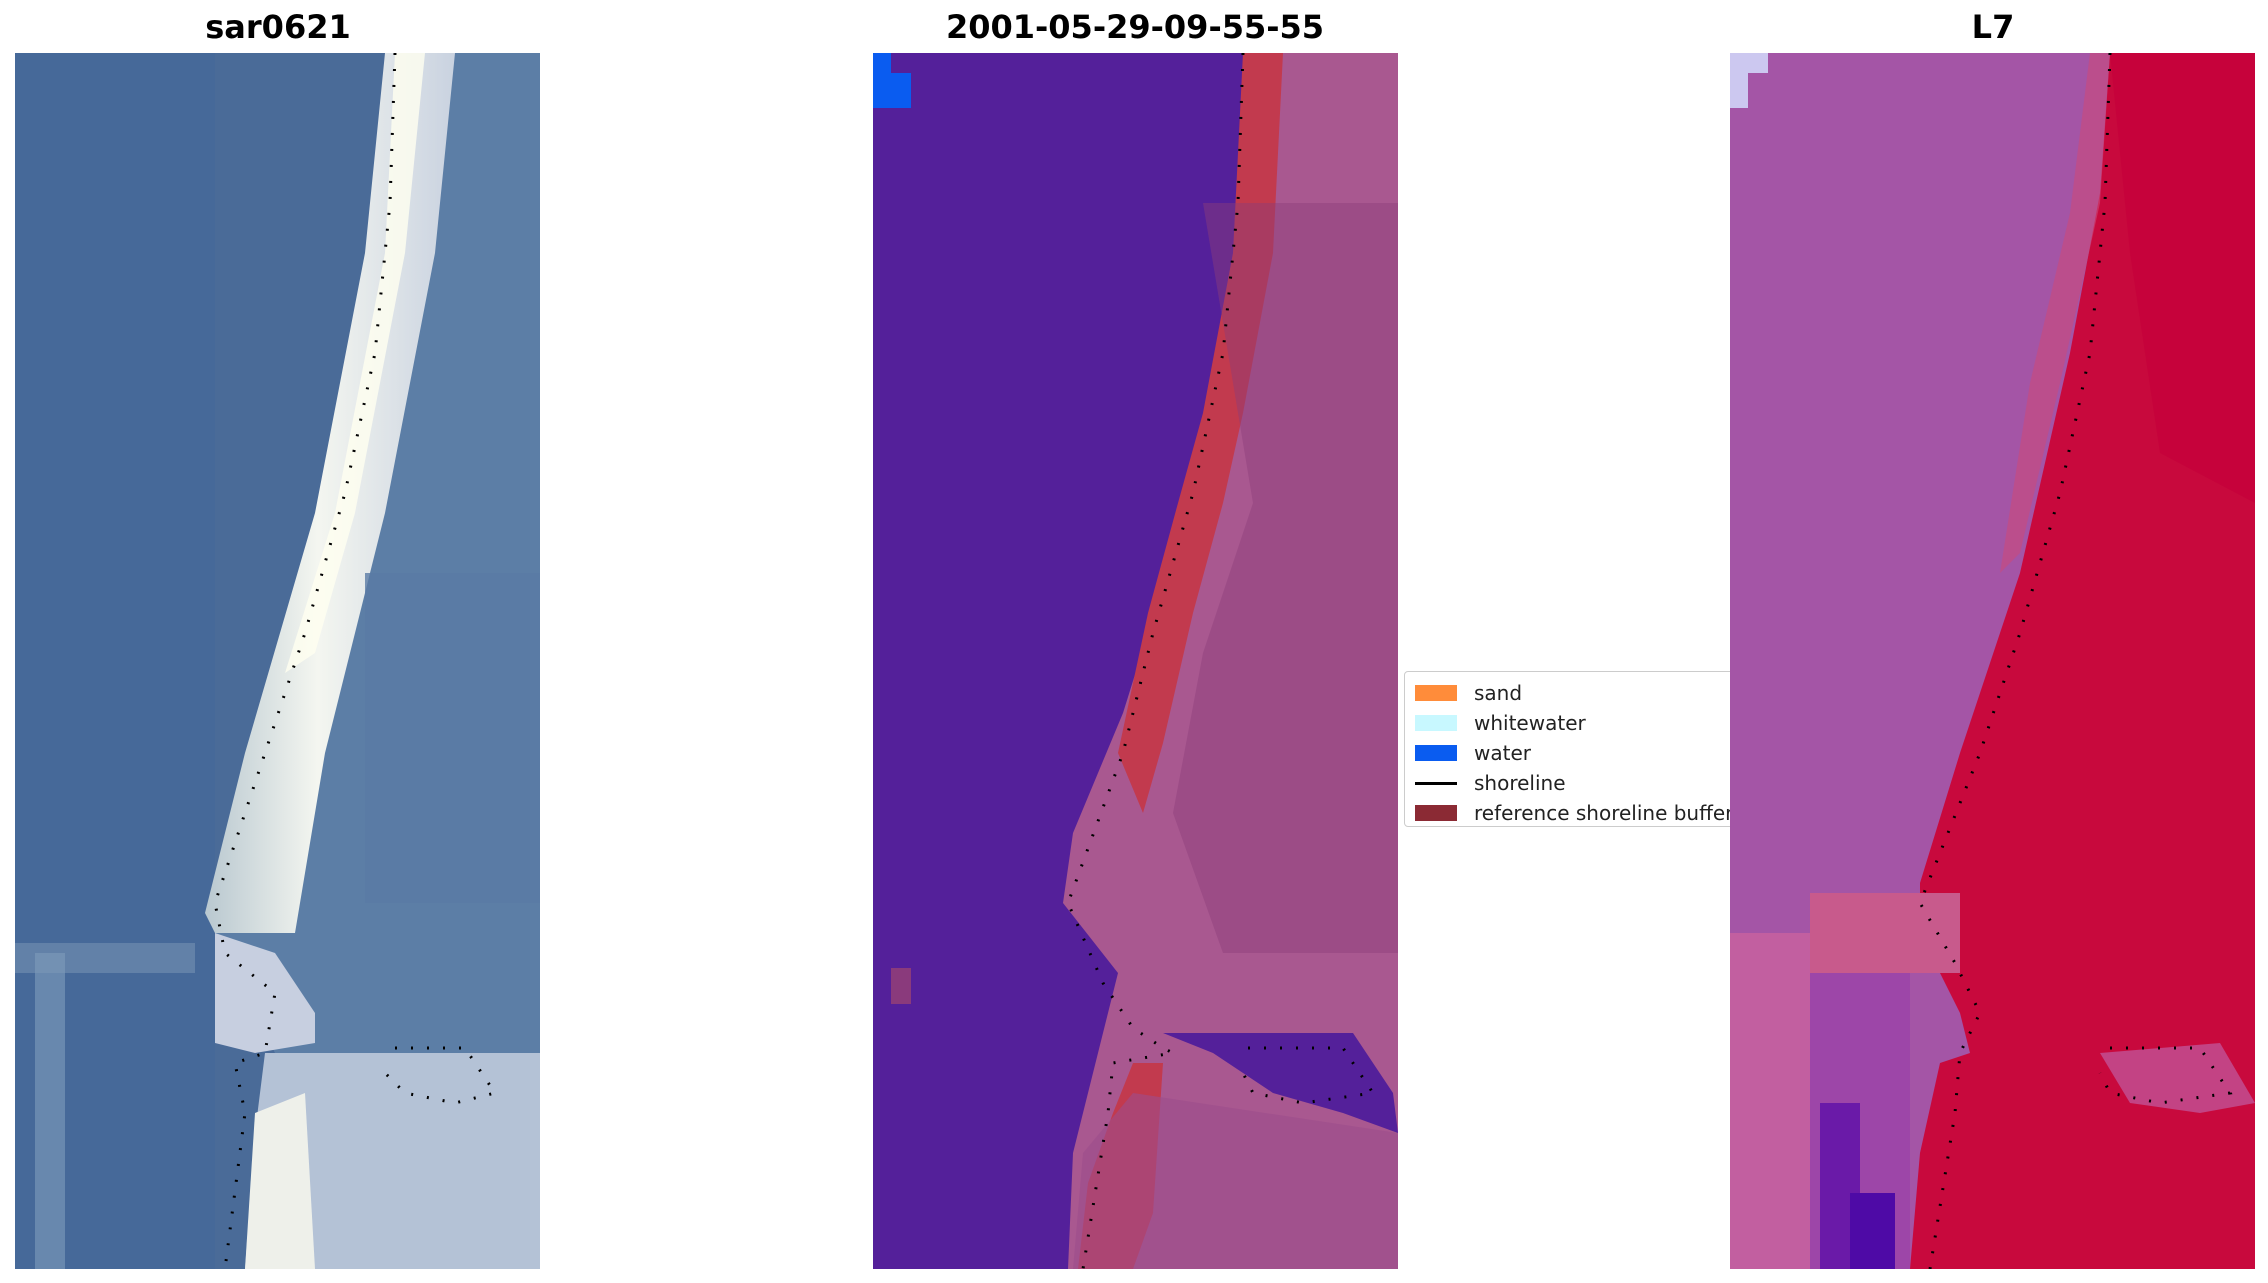 The height and width of the screenshot is (1283, 2268). What do you see at coordinates (1468, 693) in the screenshot?
I see `legend-item-sand: sand` at bounding box center [1468, 693].